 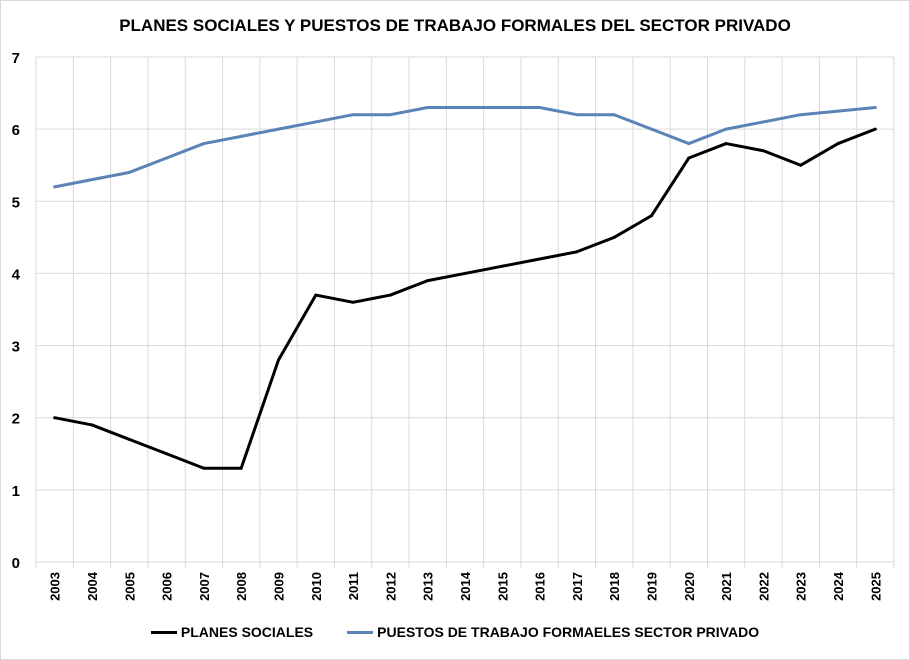 What do you see at coordinates (16, 202) in the screenshot?
I see `y-tick-label: 5` at bounding box center [16, 202].